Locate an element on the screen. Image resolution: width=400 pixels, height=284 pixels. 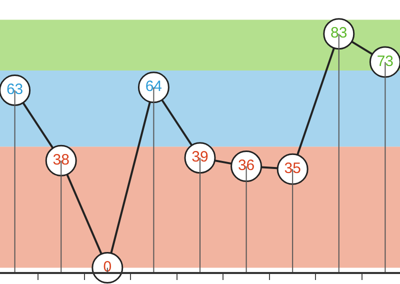
data-label: 0 is located at coordinates (107, 267).